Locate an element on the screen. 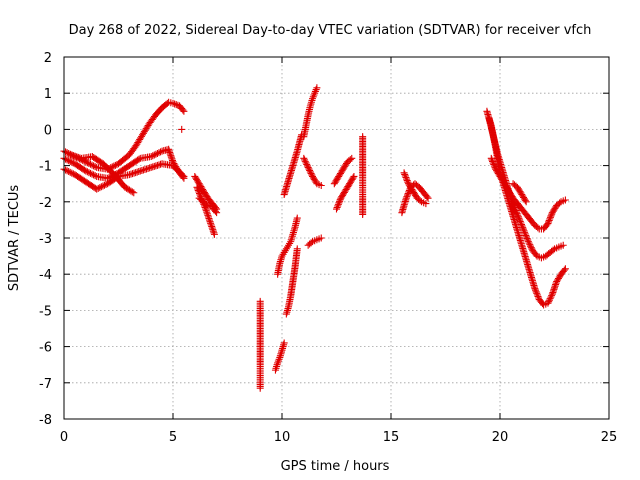 The width and height of the screenshot is (640, 480). x-tick-label: 10 is located at coordinates (282, 437).